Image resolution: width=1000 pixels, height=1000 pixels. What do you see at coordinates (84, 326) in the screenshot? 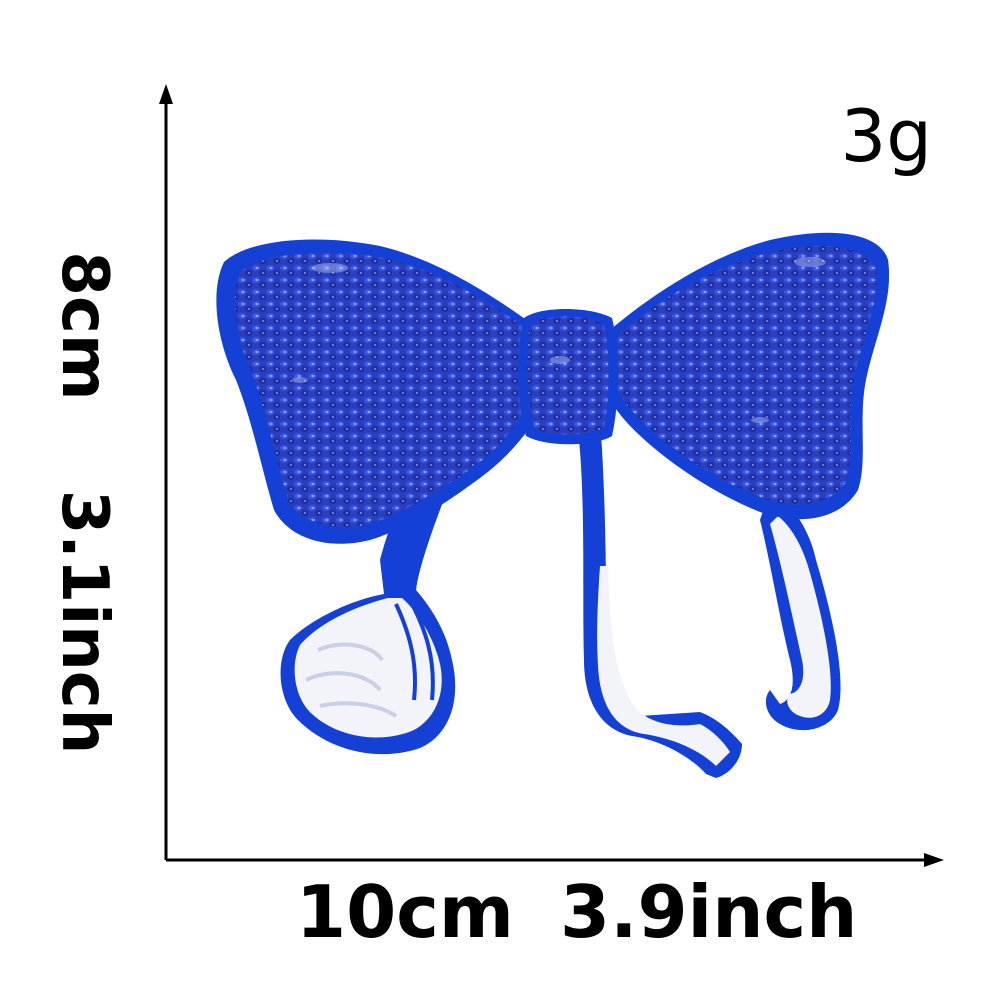
I see `height-cm-label: 8cm` at bounding box center [84, 326].